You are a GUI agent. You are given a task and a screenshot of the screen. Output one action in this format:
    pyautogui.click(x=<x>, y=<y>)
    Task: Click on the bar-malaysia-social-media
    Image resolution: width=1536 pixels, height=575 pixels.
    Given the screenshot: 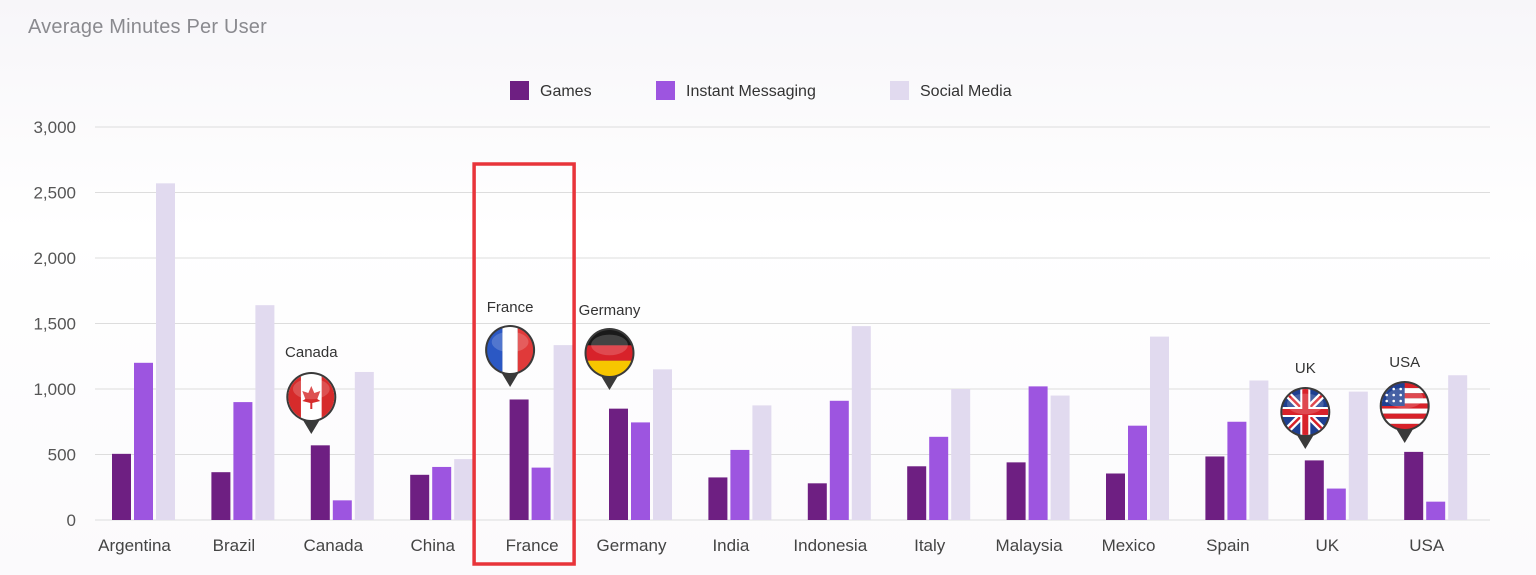 What is the action you would take?
    pyautogui.click(x=1060, y=457)
    